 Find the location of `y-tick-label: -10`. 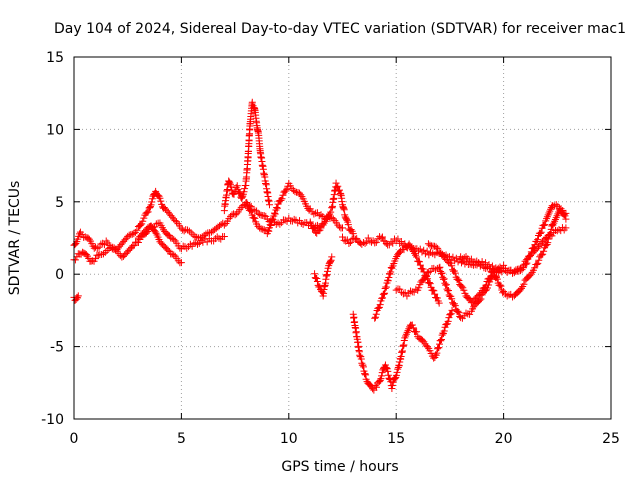

y-tick-label: -10 is located at coordinates (52, 420).